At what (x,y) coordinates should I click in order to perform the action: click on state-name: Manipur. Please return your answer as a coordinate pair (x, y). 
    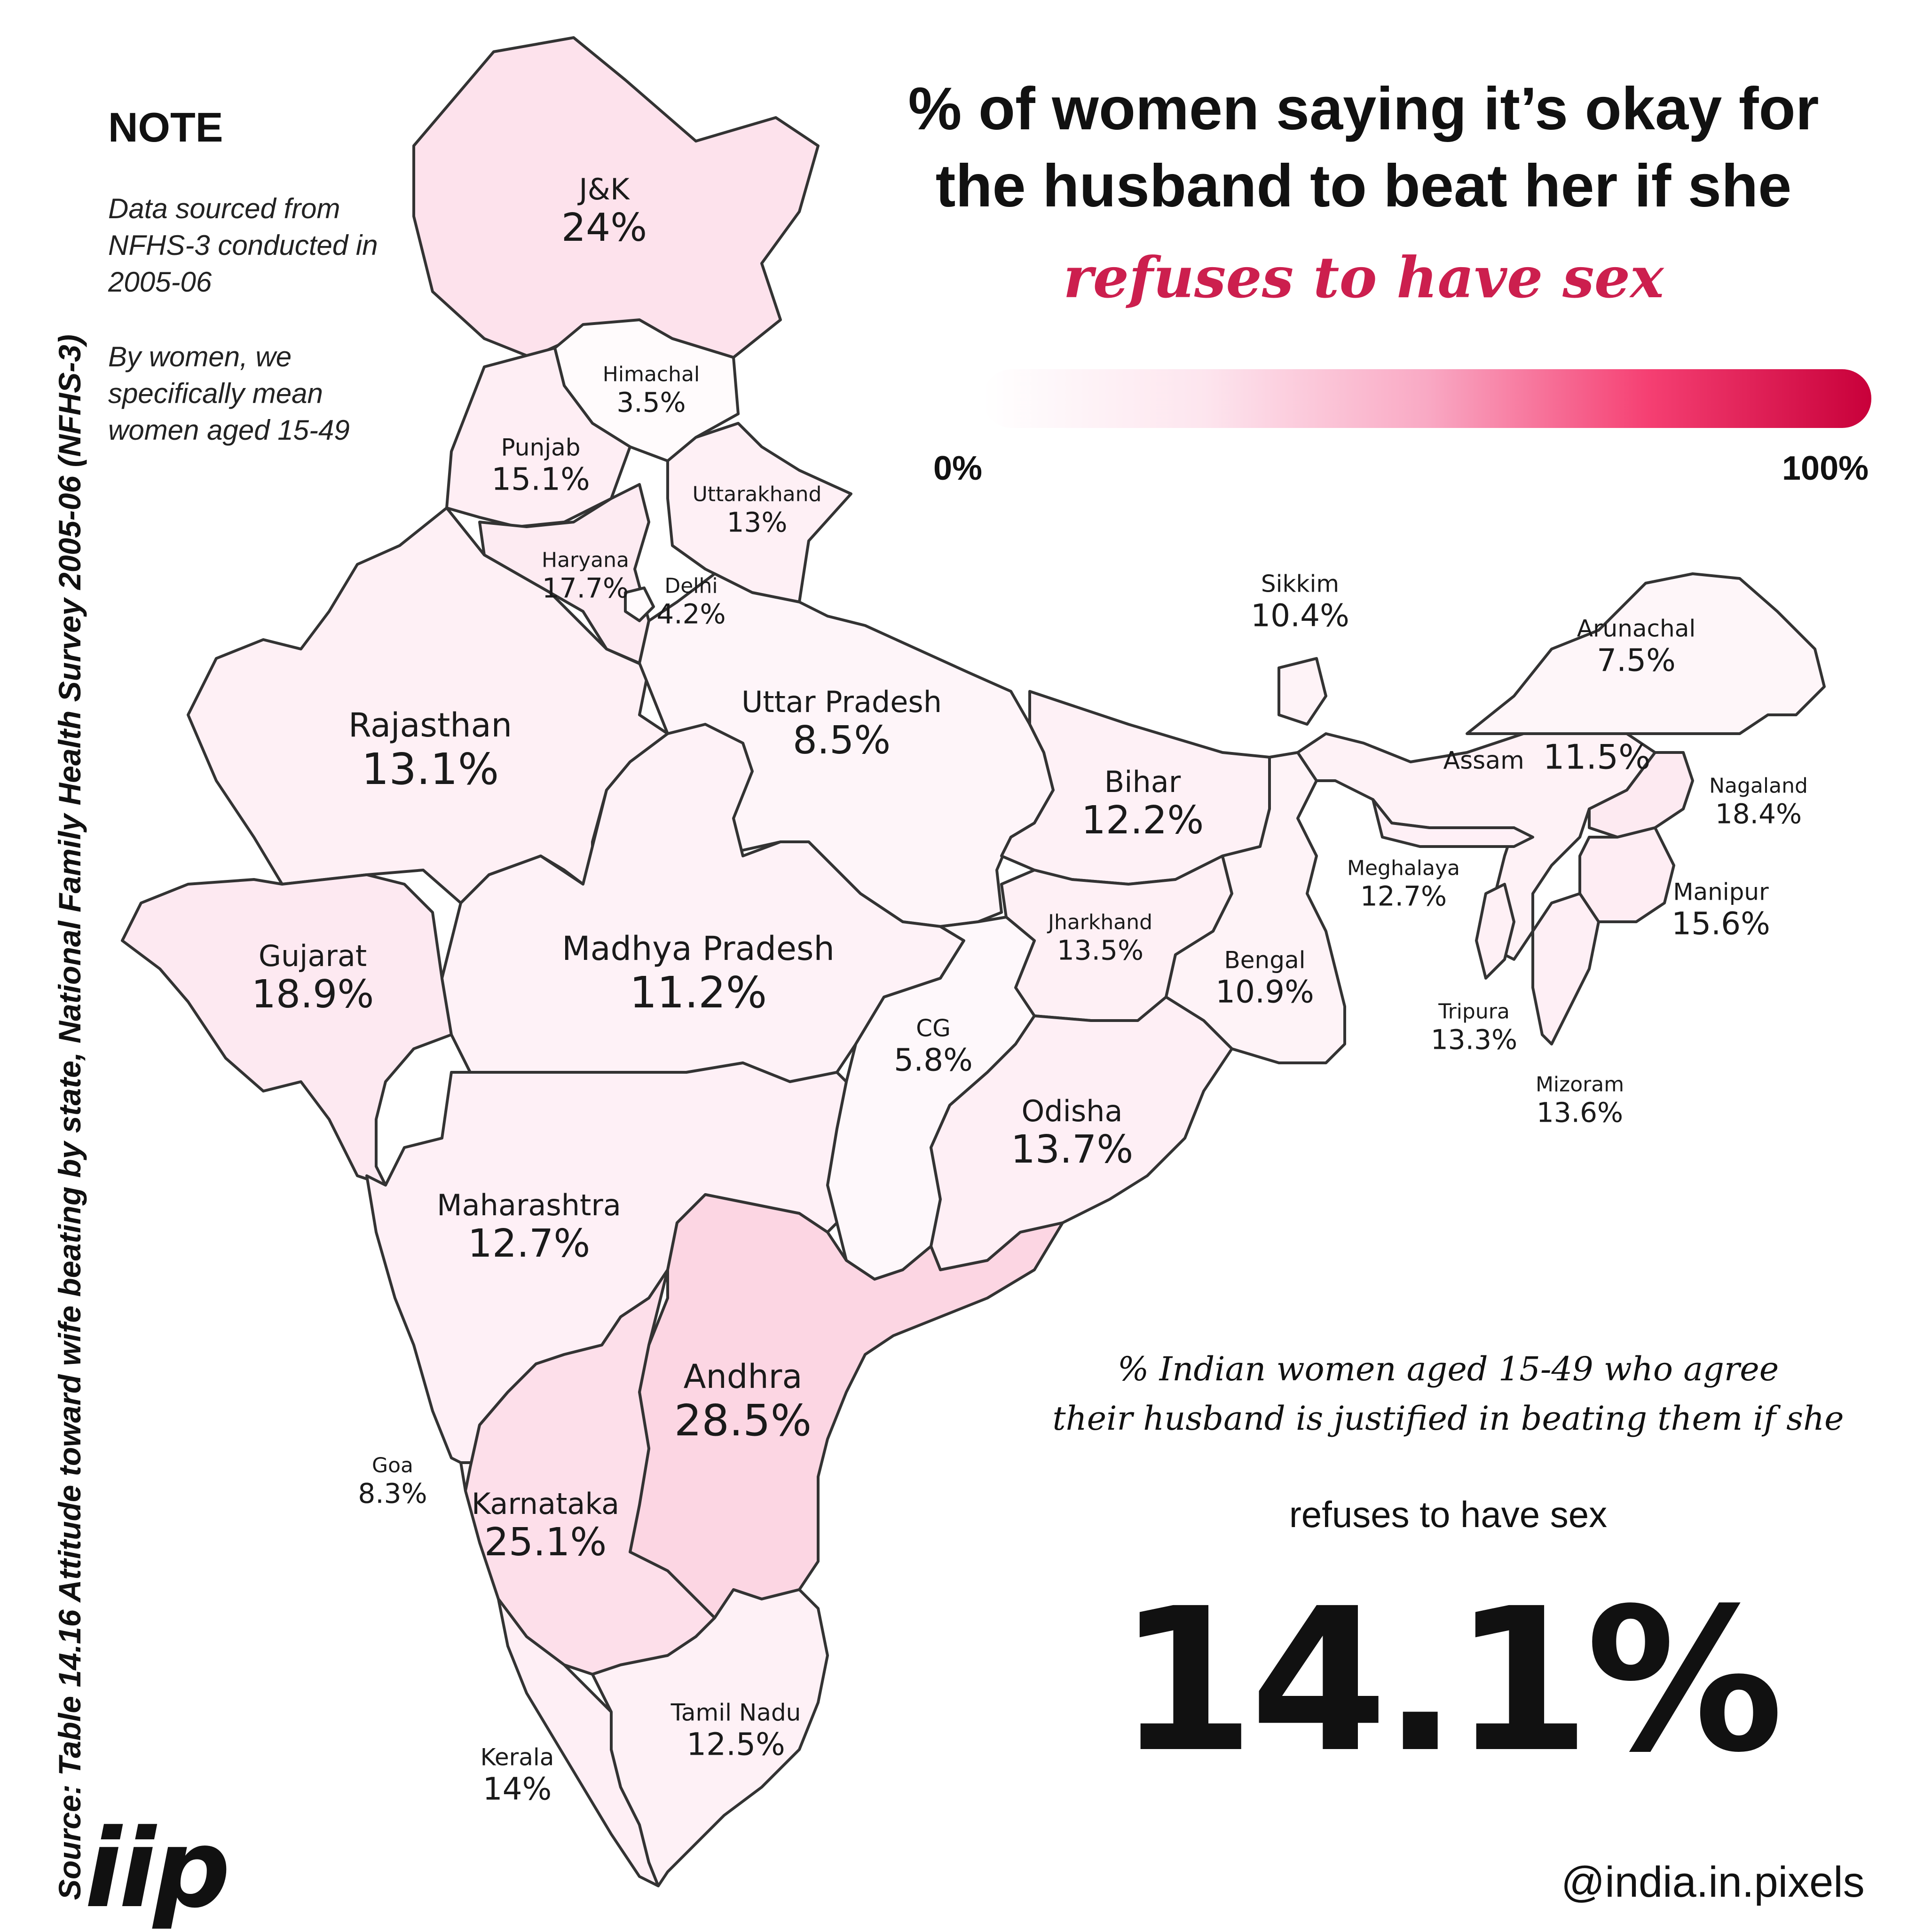
    Looking at the image, I should click on (1721, 892).